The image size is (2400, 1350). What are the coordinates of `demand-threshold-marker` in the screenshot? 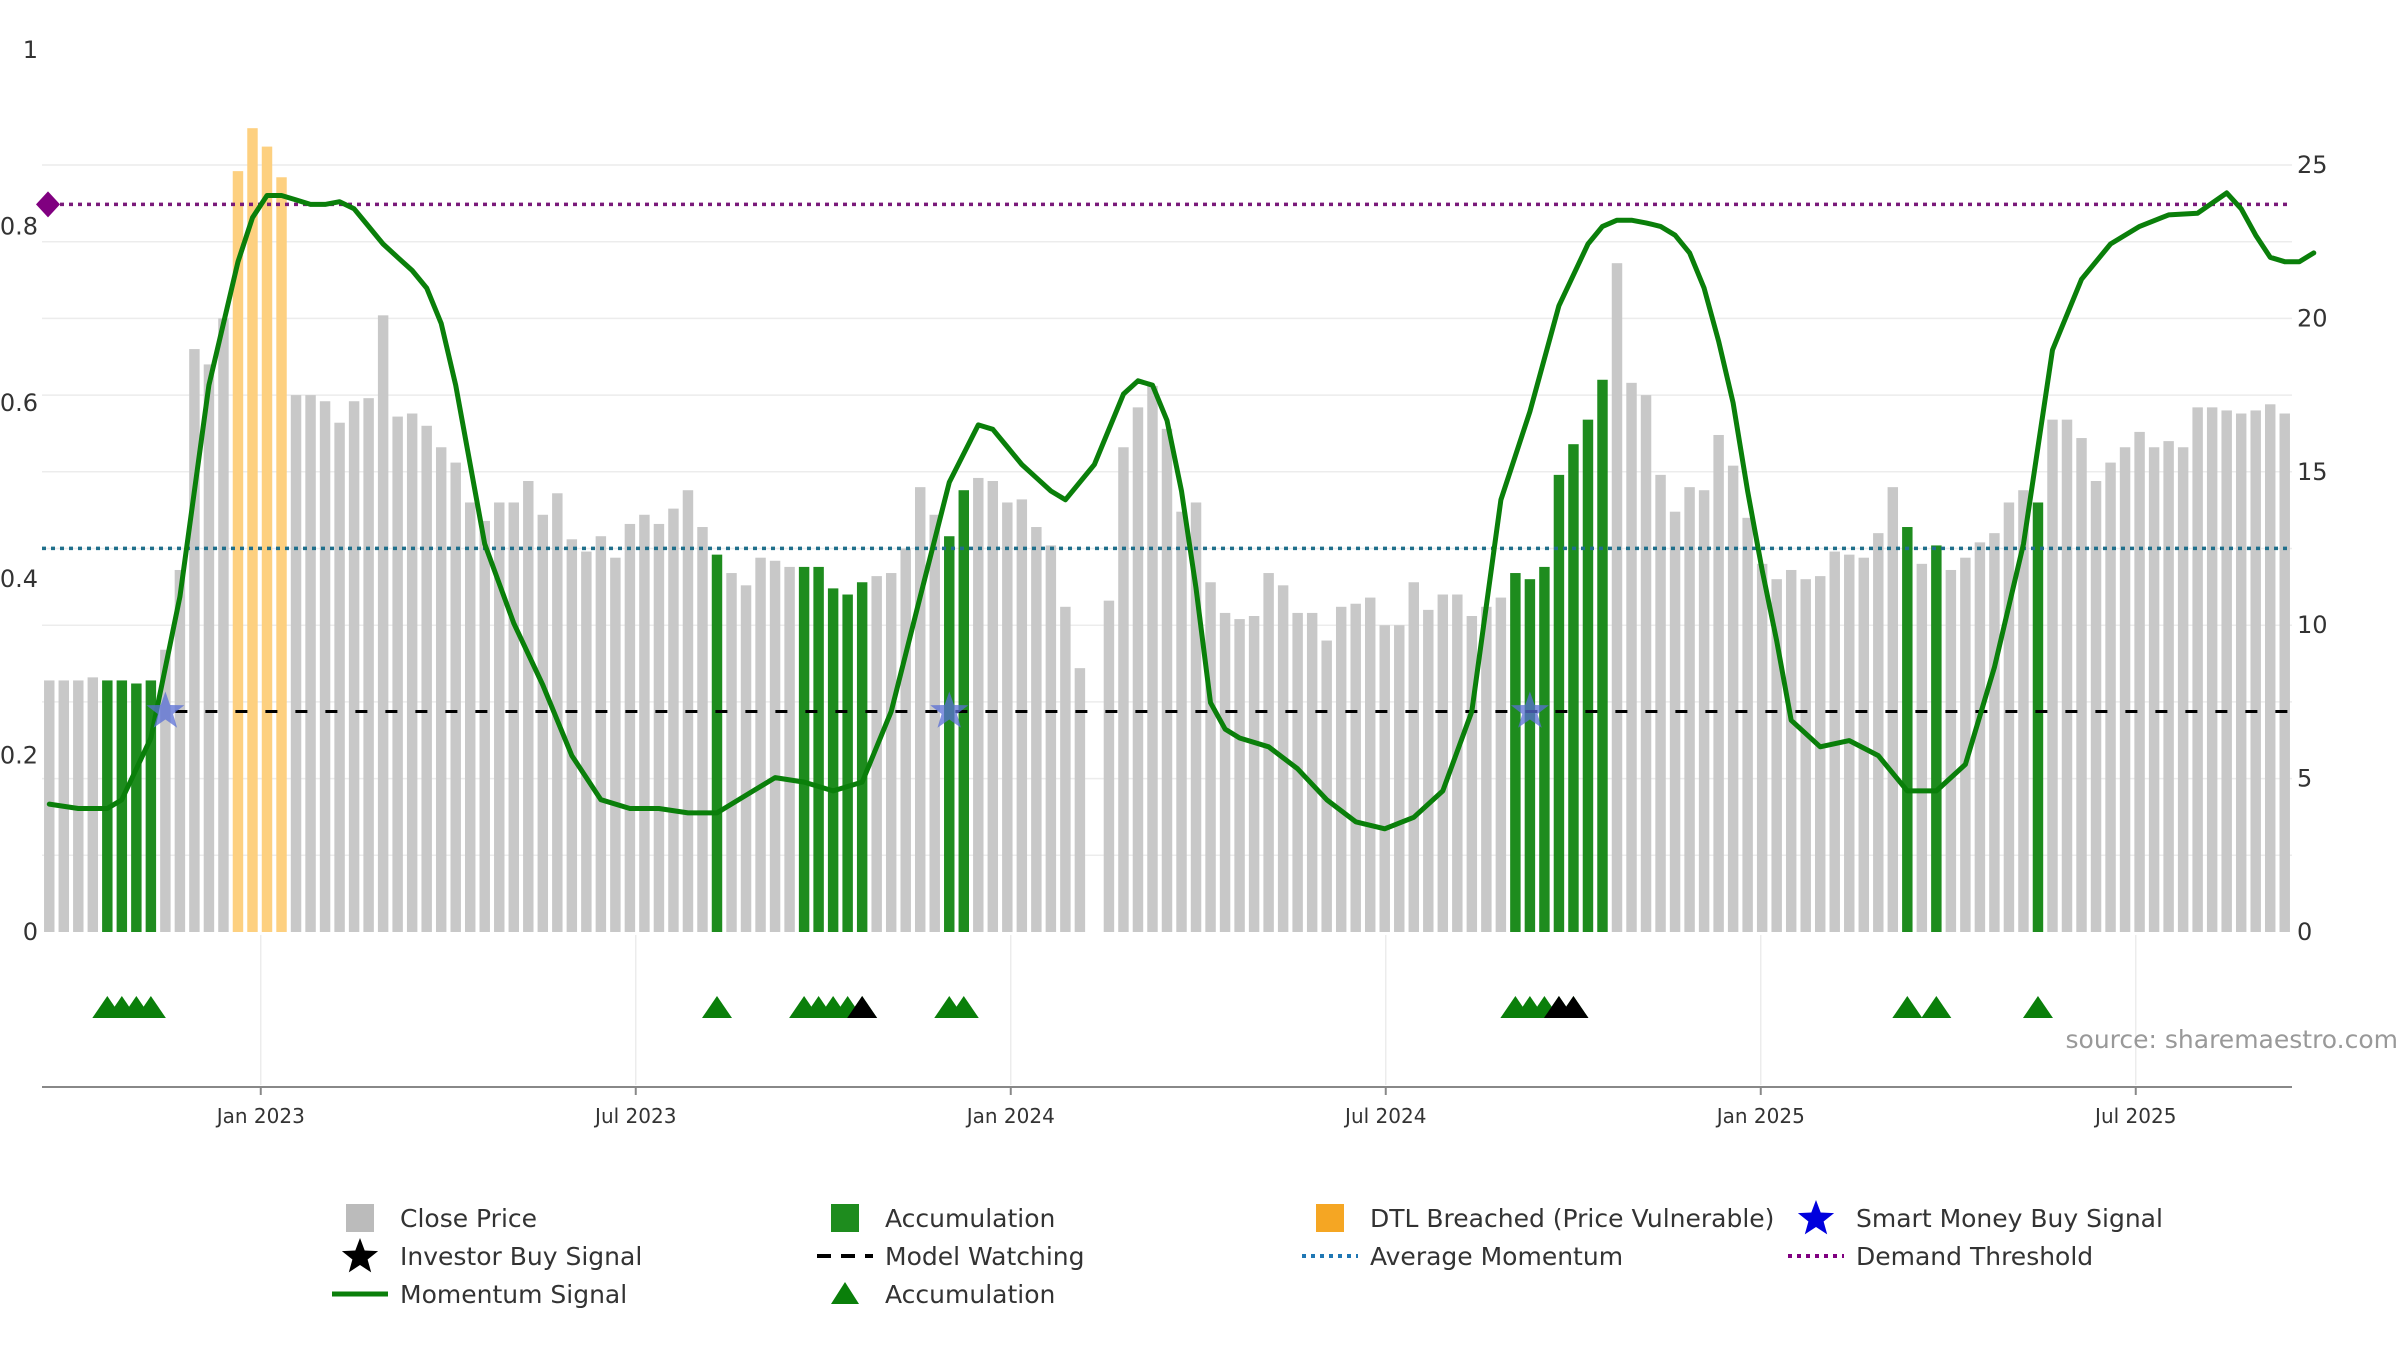 It's located at (48, 204).